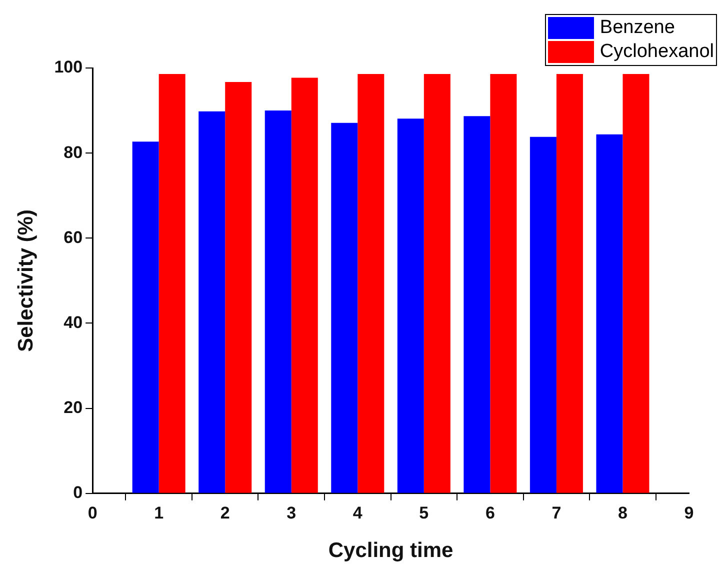 This screenshot has width=719, height=578. What do you see at coordinates (557, 512) in the screenshot?
I see `x-tick-label: 7` at bounding box center [557, 512].